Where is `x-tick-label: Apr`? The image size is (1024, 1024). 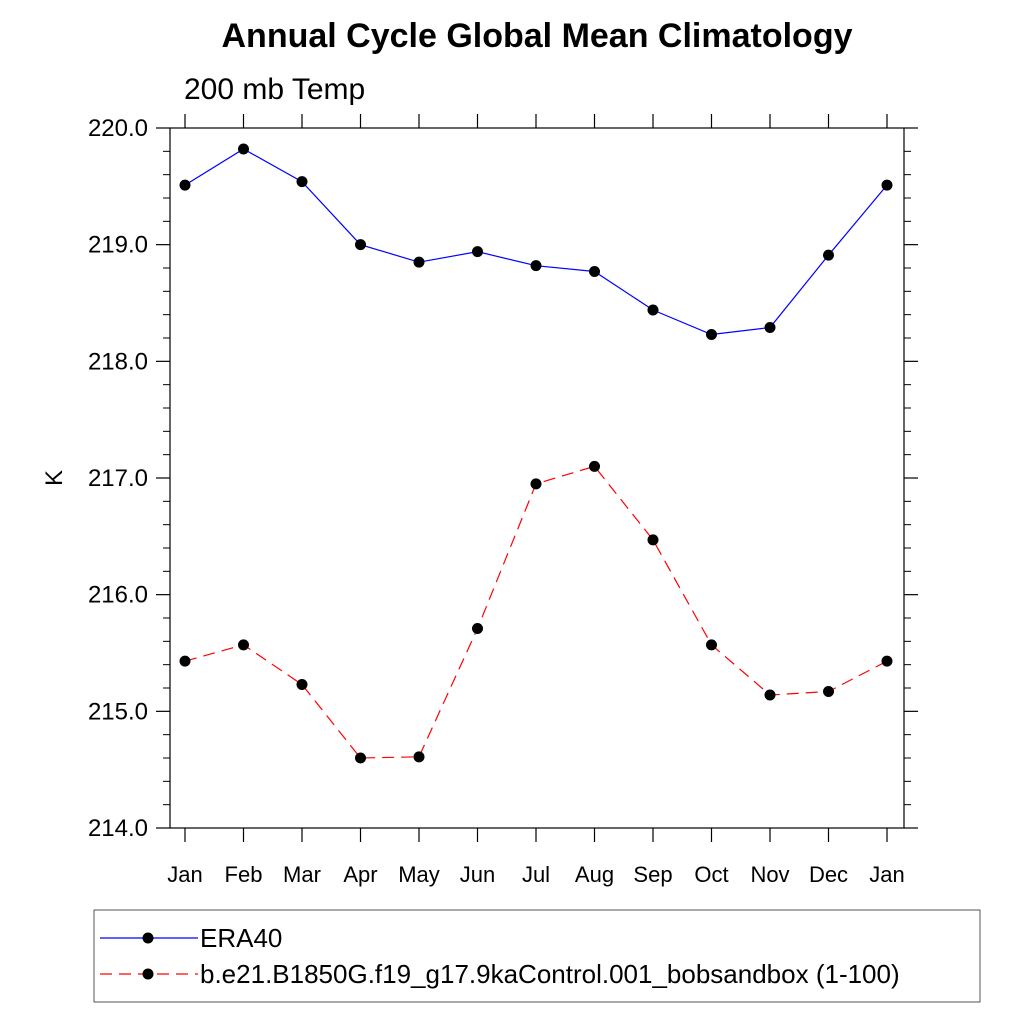
x-tick-label: Apr is located at coordinates (360, 874).